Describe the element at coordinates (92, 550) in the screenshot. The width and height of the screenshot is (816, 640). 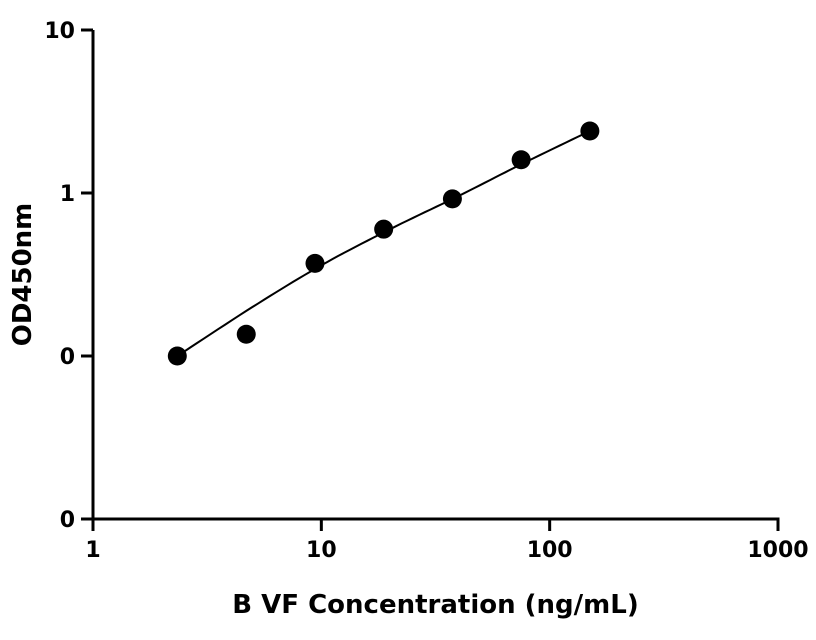
I see `x-tick-label: 1` at that location.